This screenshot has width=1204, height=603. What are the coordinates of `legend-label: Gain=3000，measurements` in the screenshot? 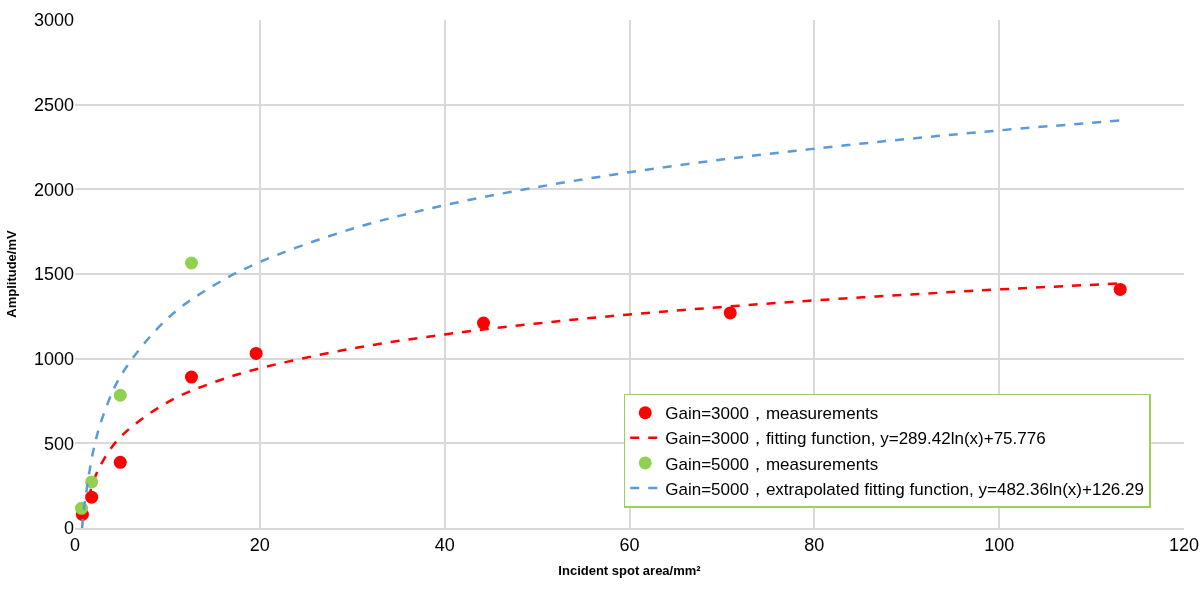 It's located at (772, 414).